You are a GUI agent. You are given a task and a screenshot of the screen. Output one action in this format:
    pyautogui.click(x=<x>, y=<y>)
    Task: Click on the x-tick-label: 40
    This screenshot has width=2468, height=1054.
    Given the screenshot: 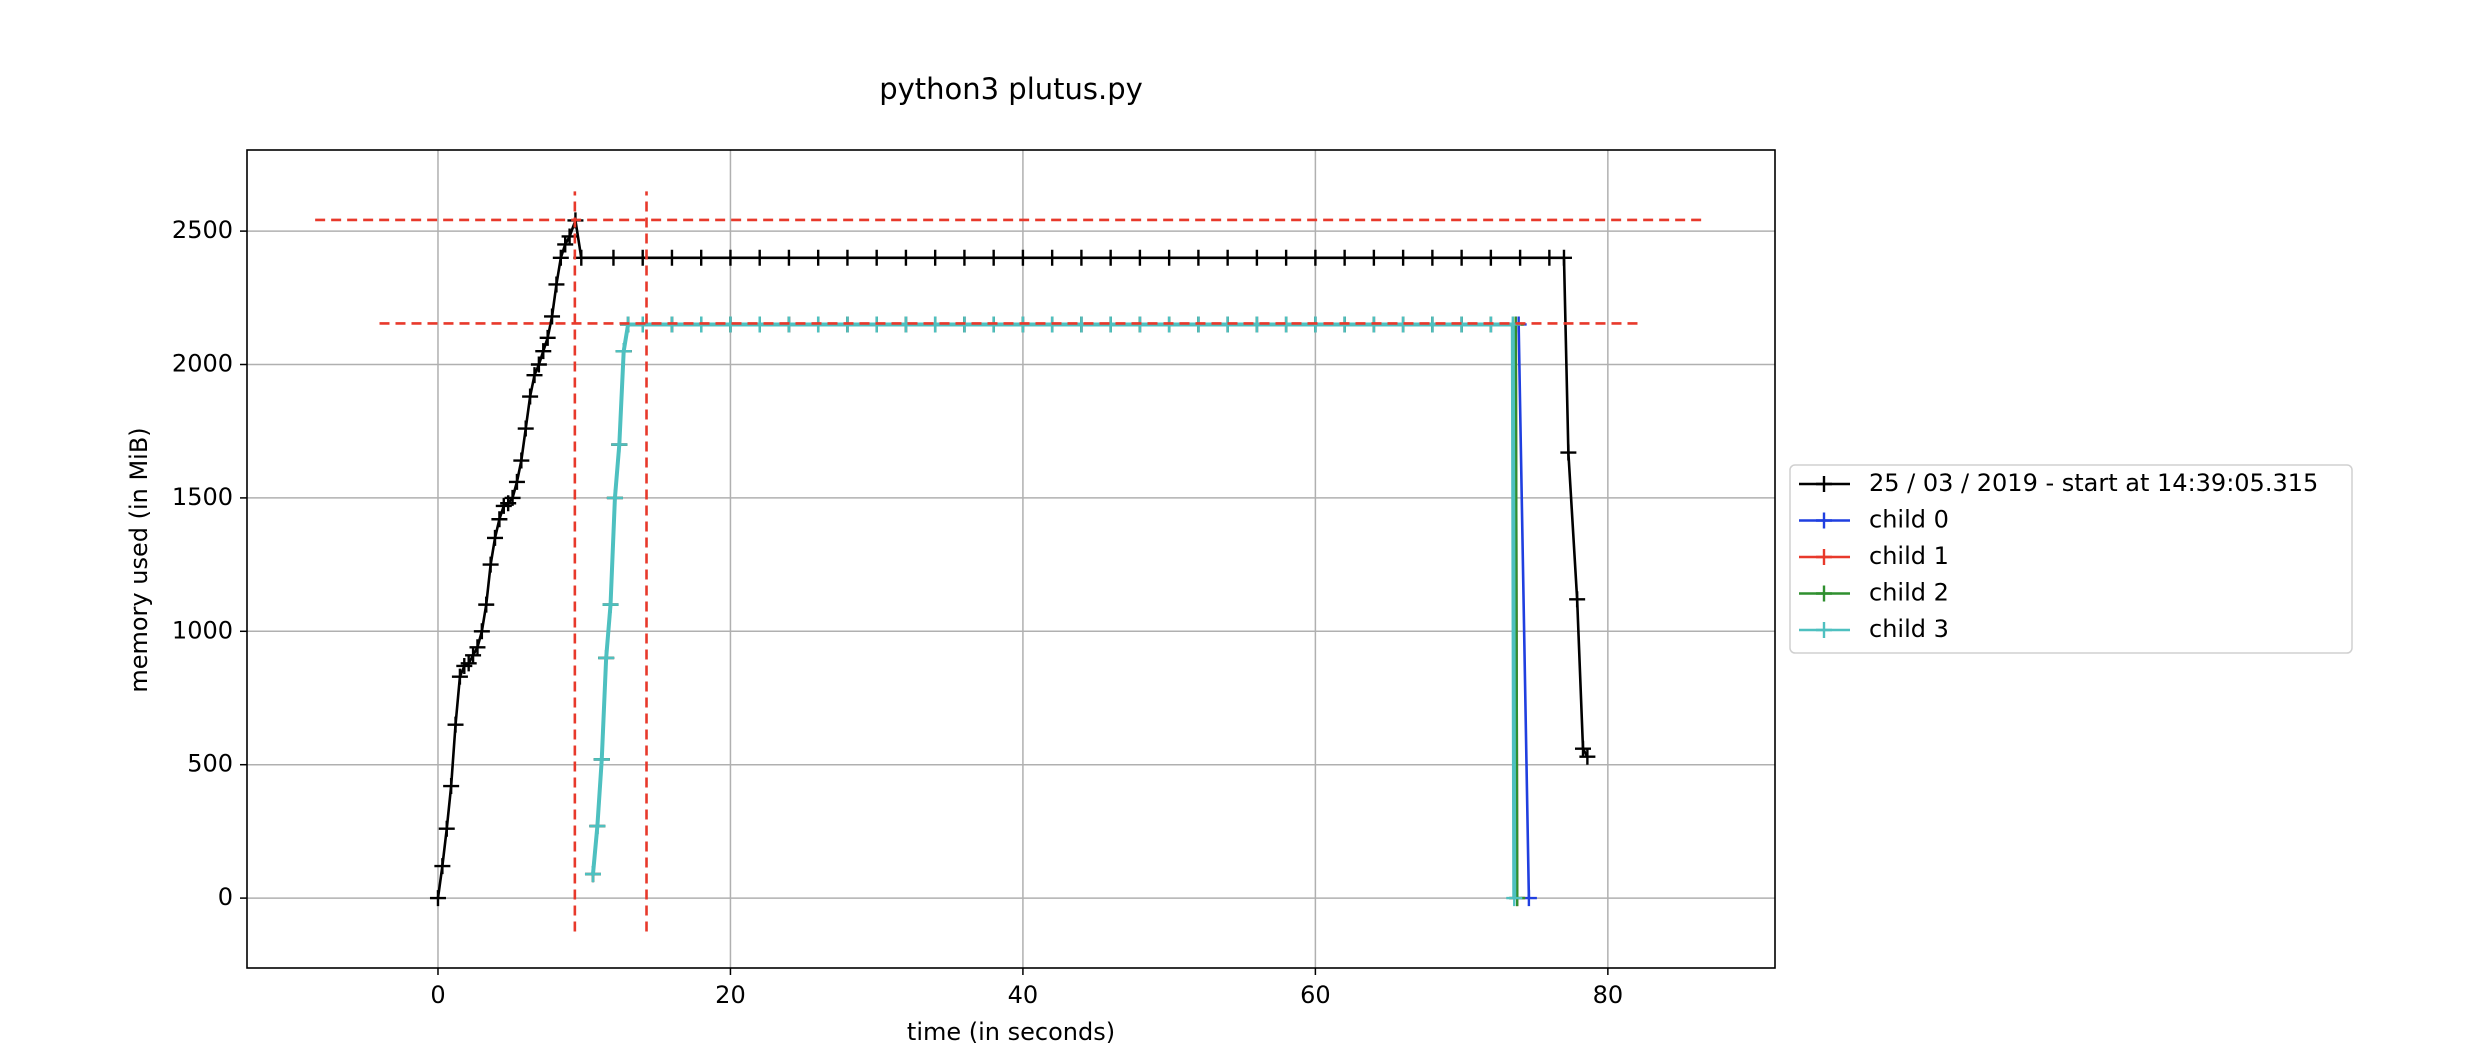 What is the action you would take?
    pyautogui.click(x=1023, y=995)
    